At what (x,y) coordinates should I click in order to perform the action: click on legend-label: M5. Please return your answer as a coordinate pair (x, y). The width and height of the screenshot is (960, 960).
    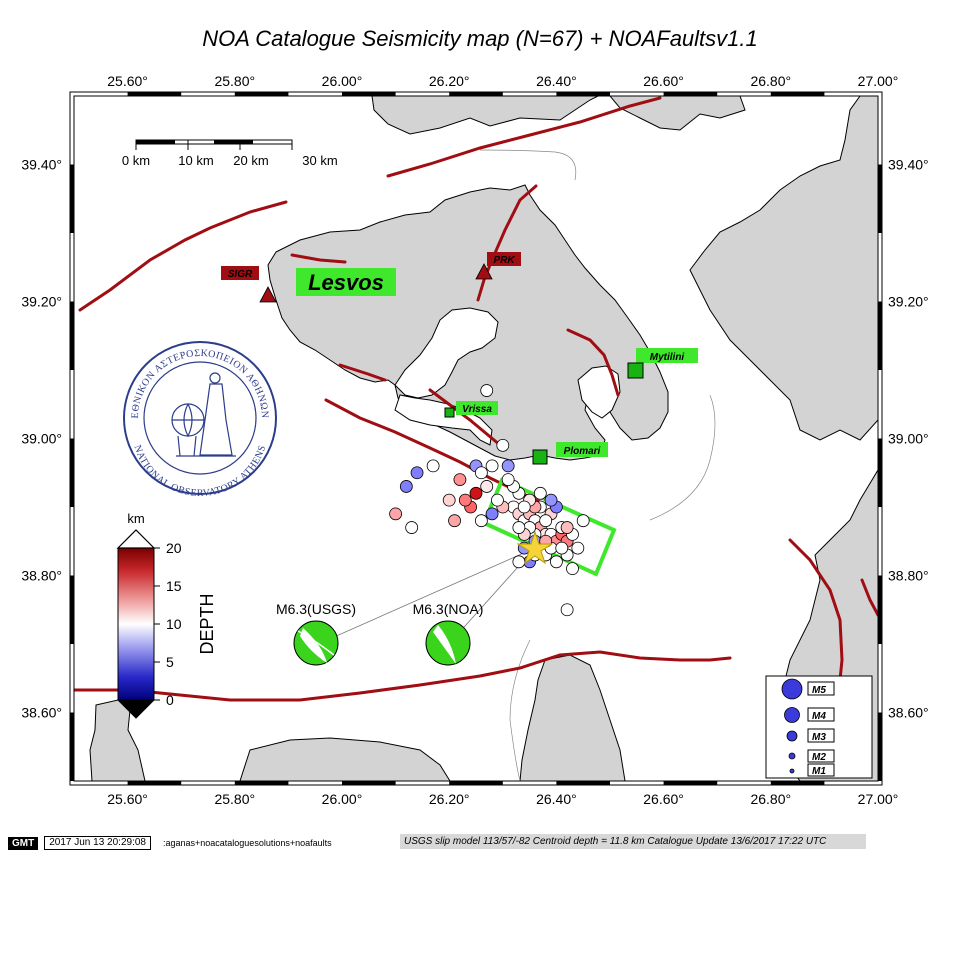
    Looking at the image, I should click on (819, 690).